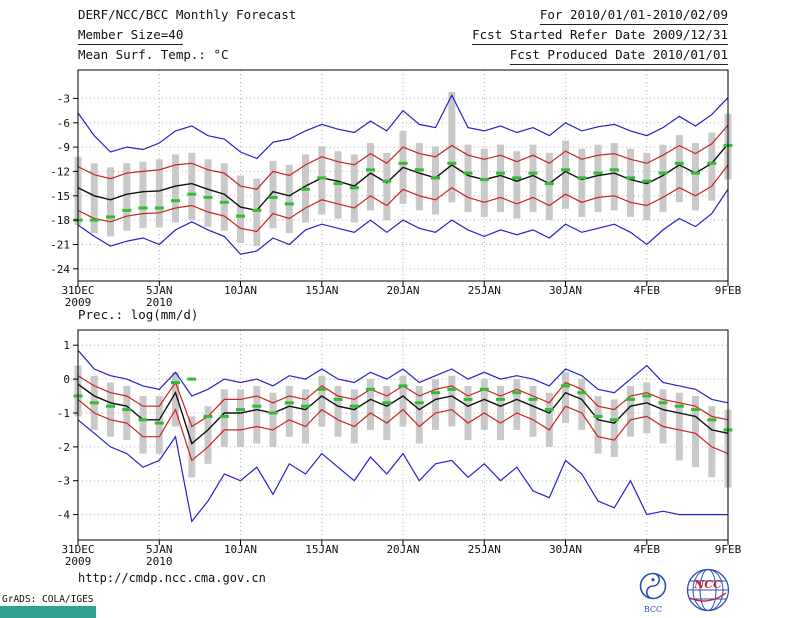  What do you see at coordinates (63, 147) in the screenshot?
I see `y-tick-label: -9` at bounding box center [63, 147].